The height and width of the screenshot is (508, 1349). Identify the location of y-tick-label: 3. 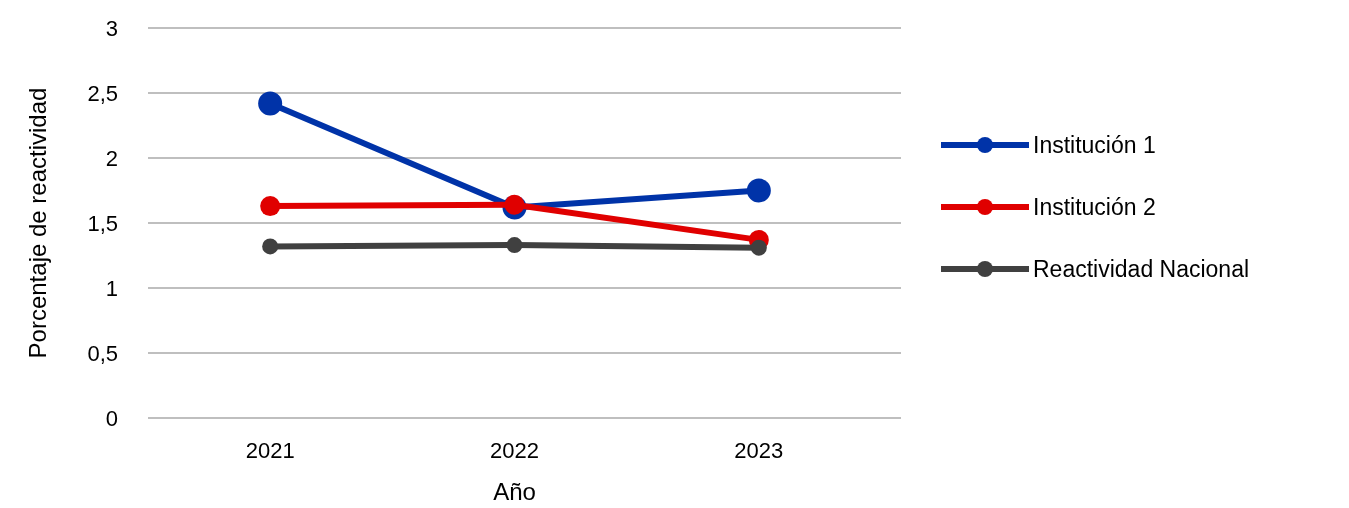
(111, 28).